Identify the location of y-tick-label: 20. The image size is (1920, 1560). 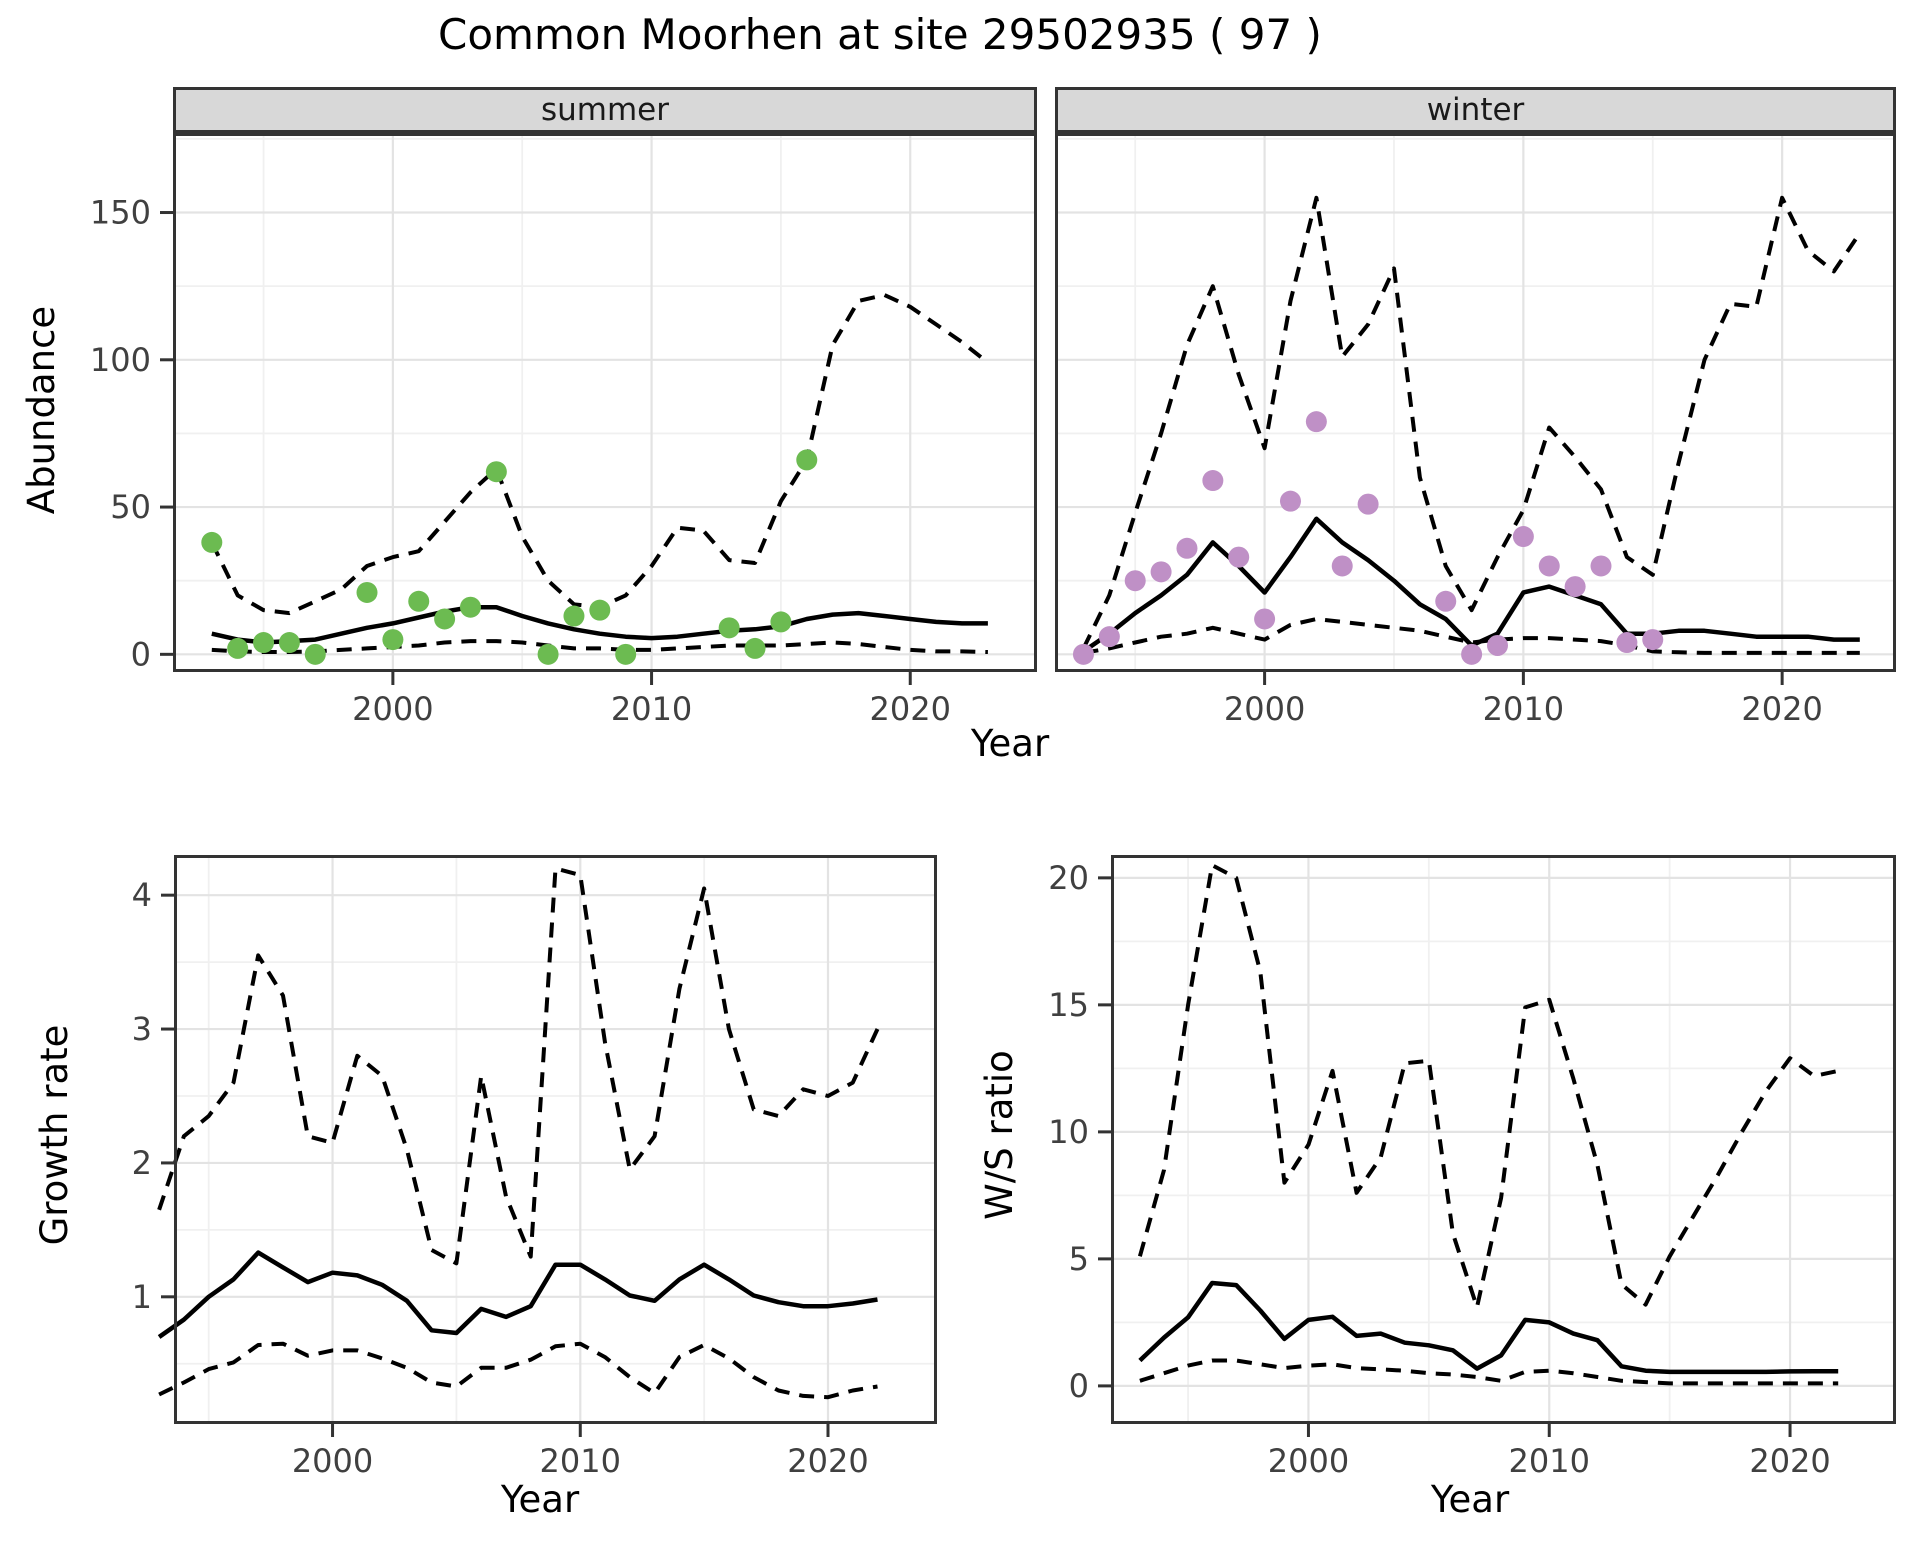
(1068, 878).